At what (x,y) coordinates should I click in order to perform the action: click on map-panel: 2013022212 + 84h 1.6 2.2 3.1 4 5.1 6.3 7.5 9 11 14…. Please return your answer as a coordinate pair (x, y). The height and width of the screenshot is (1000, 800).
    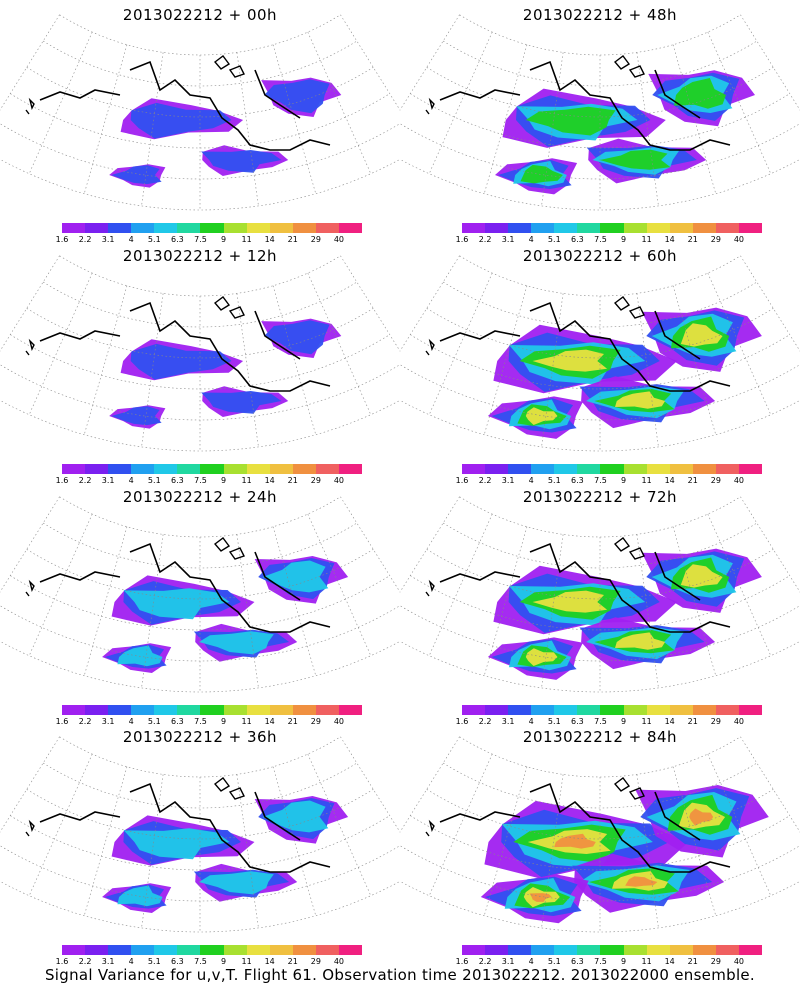
    Looking at the image, I should click on (600, 844).